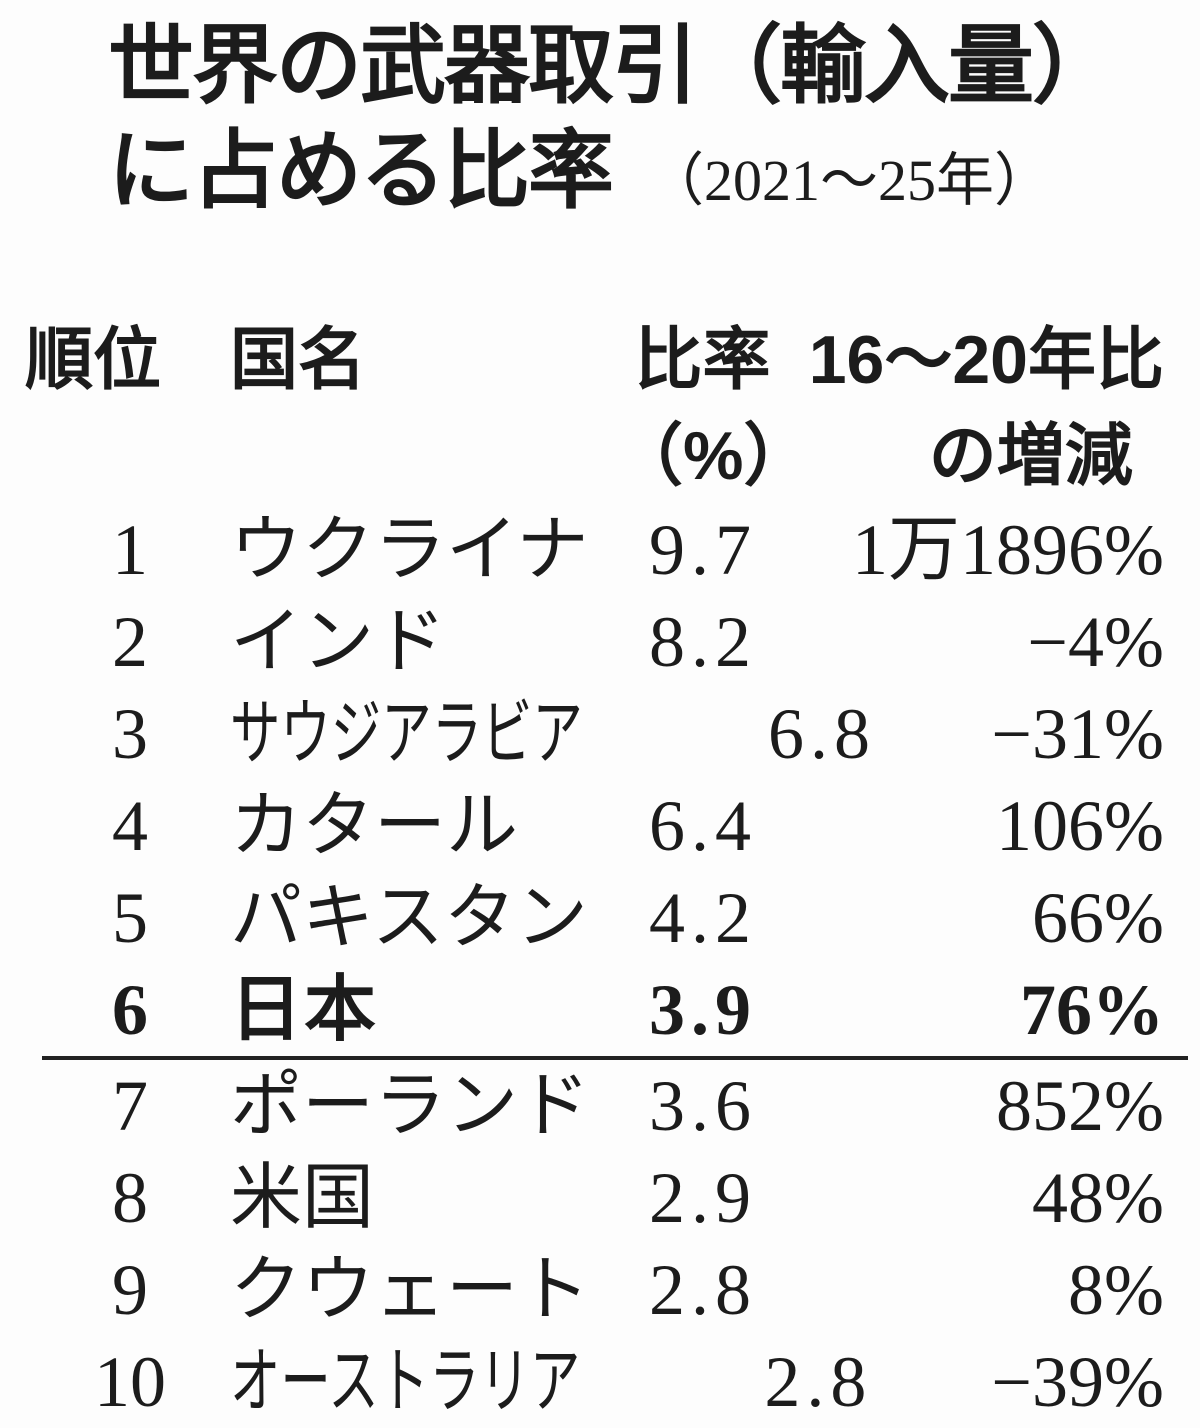  What do you see at coordinates (1008, 550) in the screenshot?
I see `change-cell: 1万1896%` at bounding box center [1008, 550].